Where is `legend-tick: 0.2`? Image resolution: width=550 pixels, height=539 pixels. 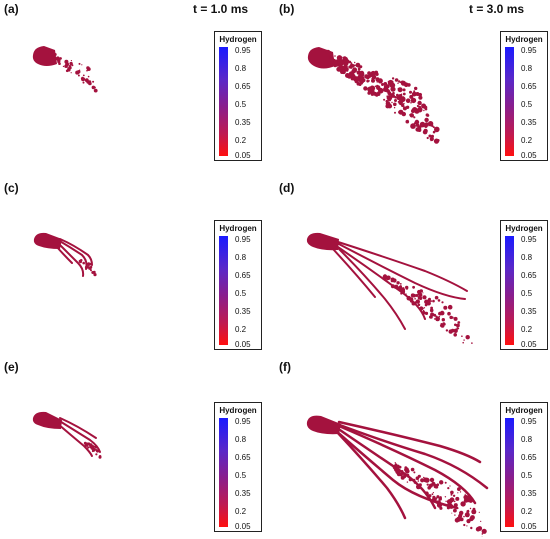 legend-tick: 0.2 is located at coordinates (241, 140).